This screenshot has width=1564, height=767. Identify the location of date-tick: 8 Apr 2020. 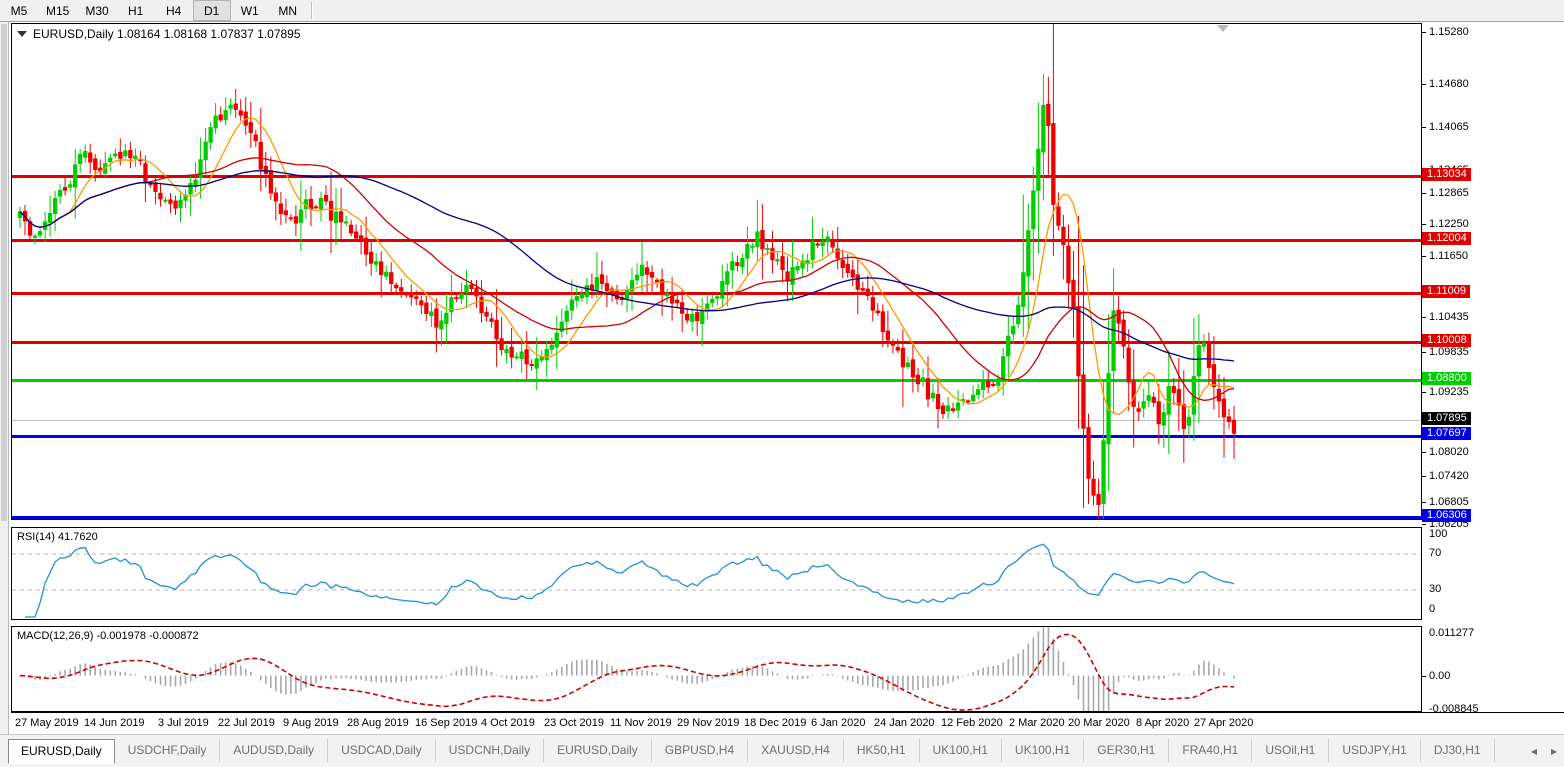
(1163, 723).